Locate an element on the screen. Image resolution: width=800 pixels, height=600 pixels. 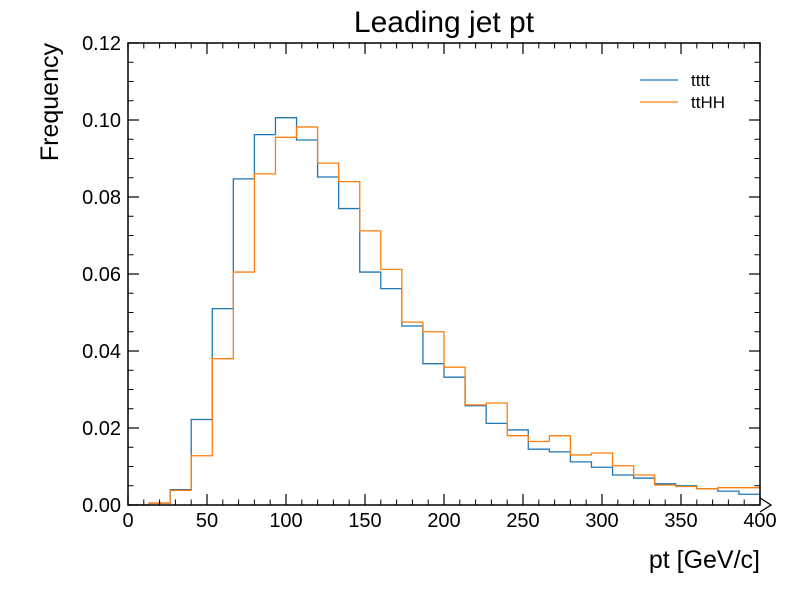
x-tick-label: 0 is located at coordinates (127, 521).